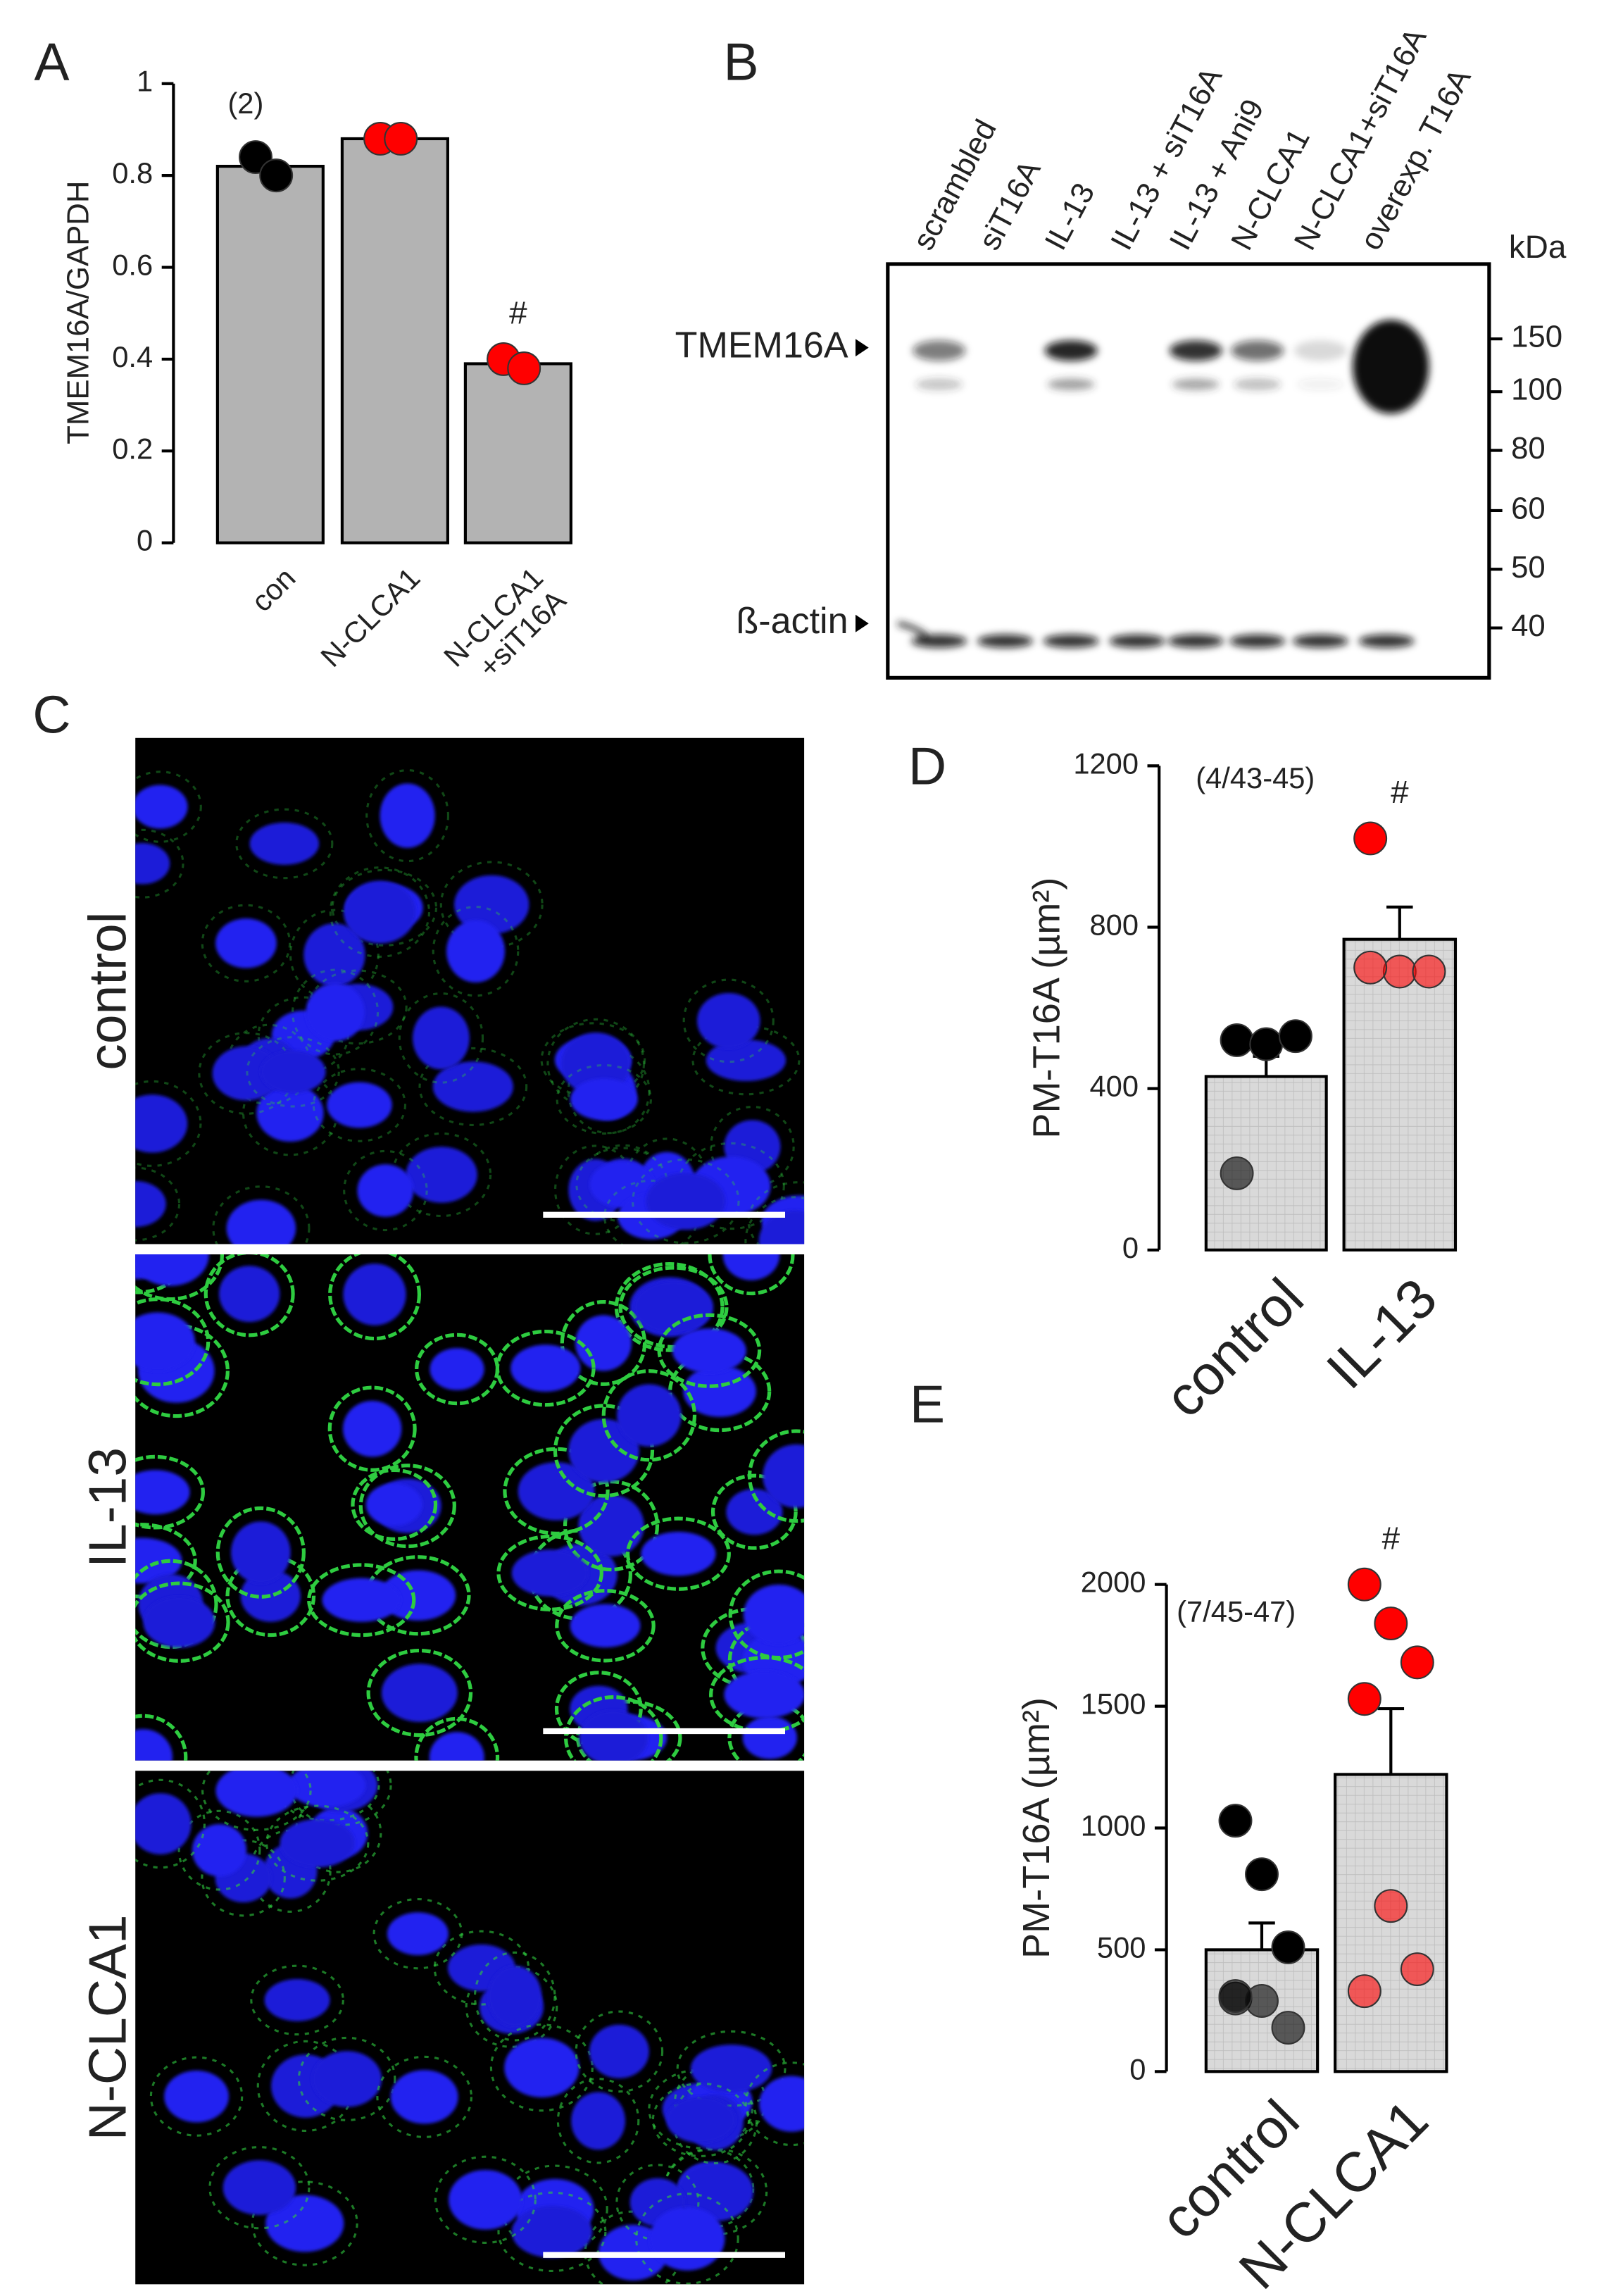 This screenshot has width=1623, height=2296. I want to click on lane-label: siT16A, so click(1010, 205).